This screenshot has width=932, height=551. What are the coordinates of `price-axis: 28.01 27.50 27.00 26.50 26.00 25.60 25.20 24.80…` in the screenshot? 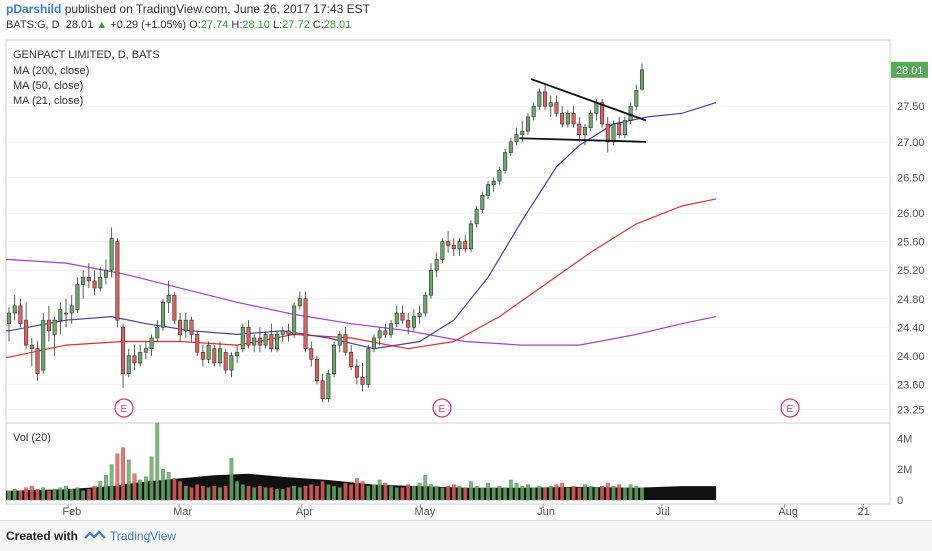 It's located at (909, 238).